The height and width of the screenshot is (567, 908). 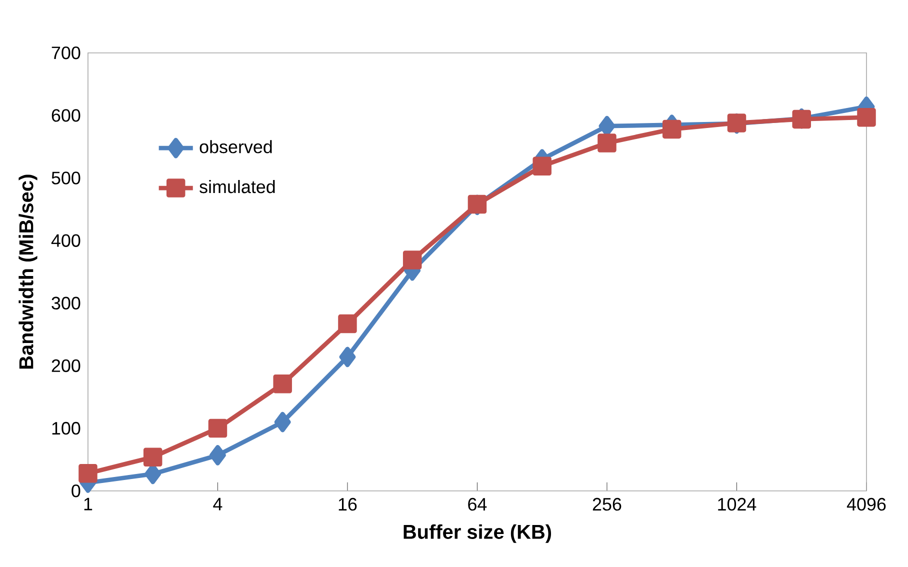 What do you see at coordinates (66, 303) in the screenshot?
I see `y-tick-label: 300` at bounding box center [66, 303].